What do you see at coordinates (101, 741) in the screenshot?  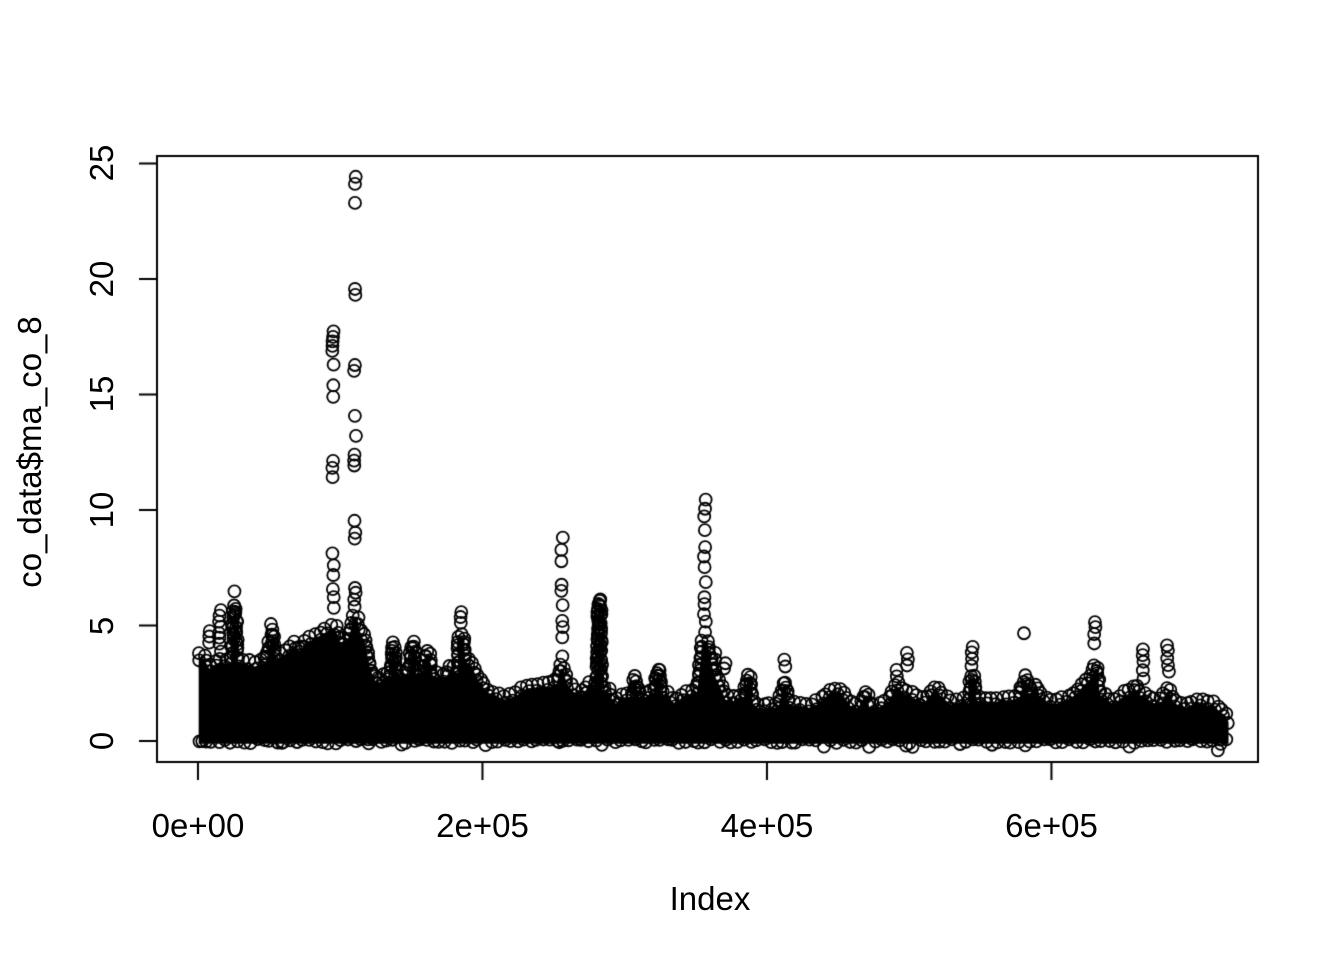 I see `y-tick-label: 0` at bounding box center [101, 741].